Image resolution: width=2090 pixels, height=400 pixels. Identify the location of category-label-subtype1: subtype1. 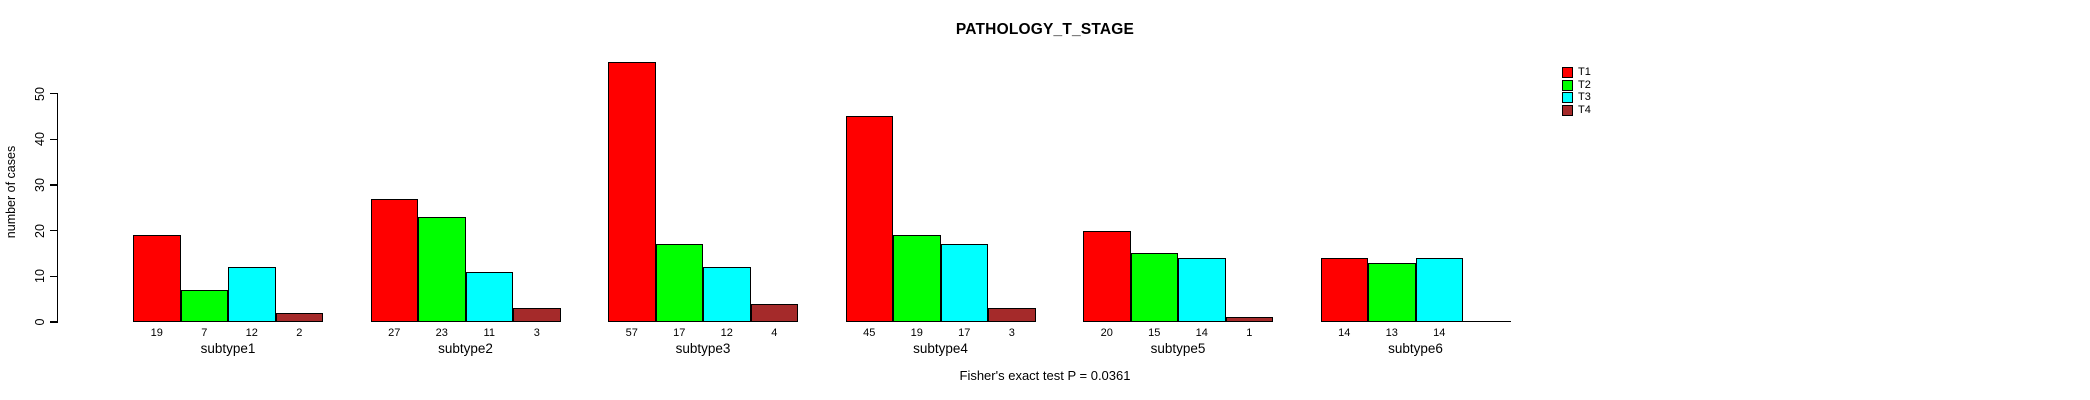
(228, 348).